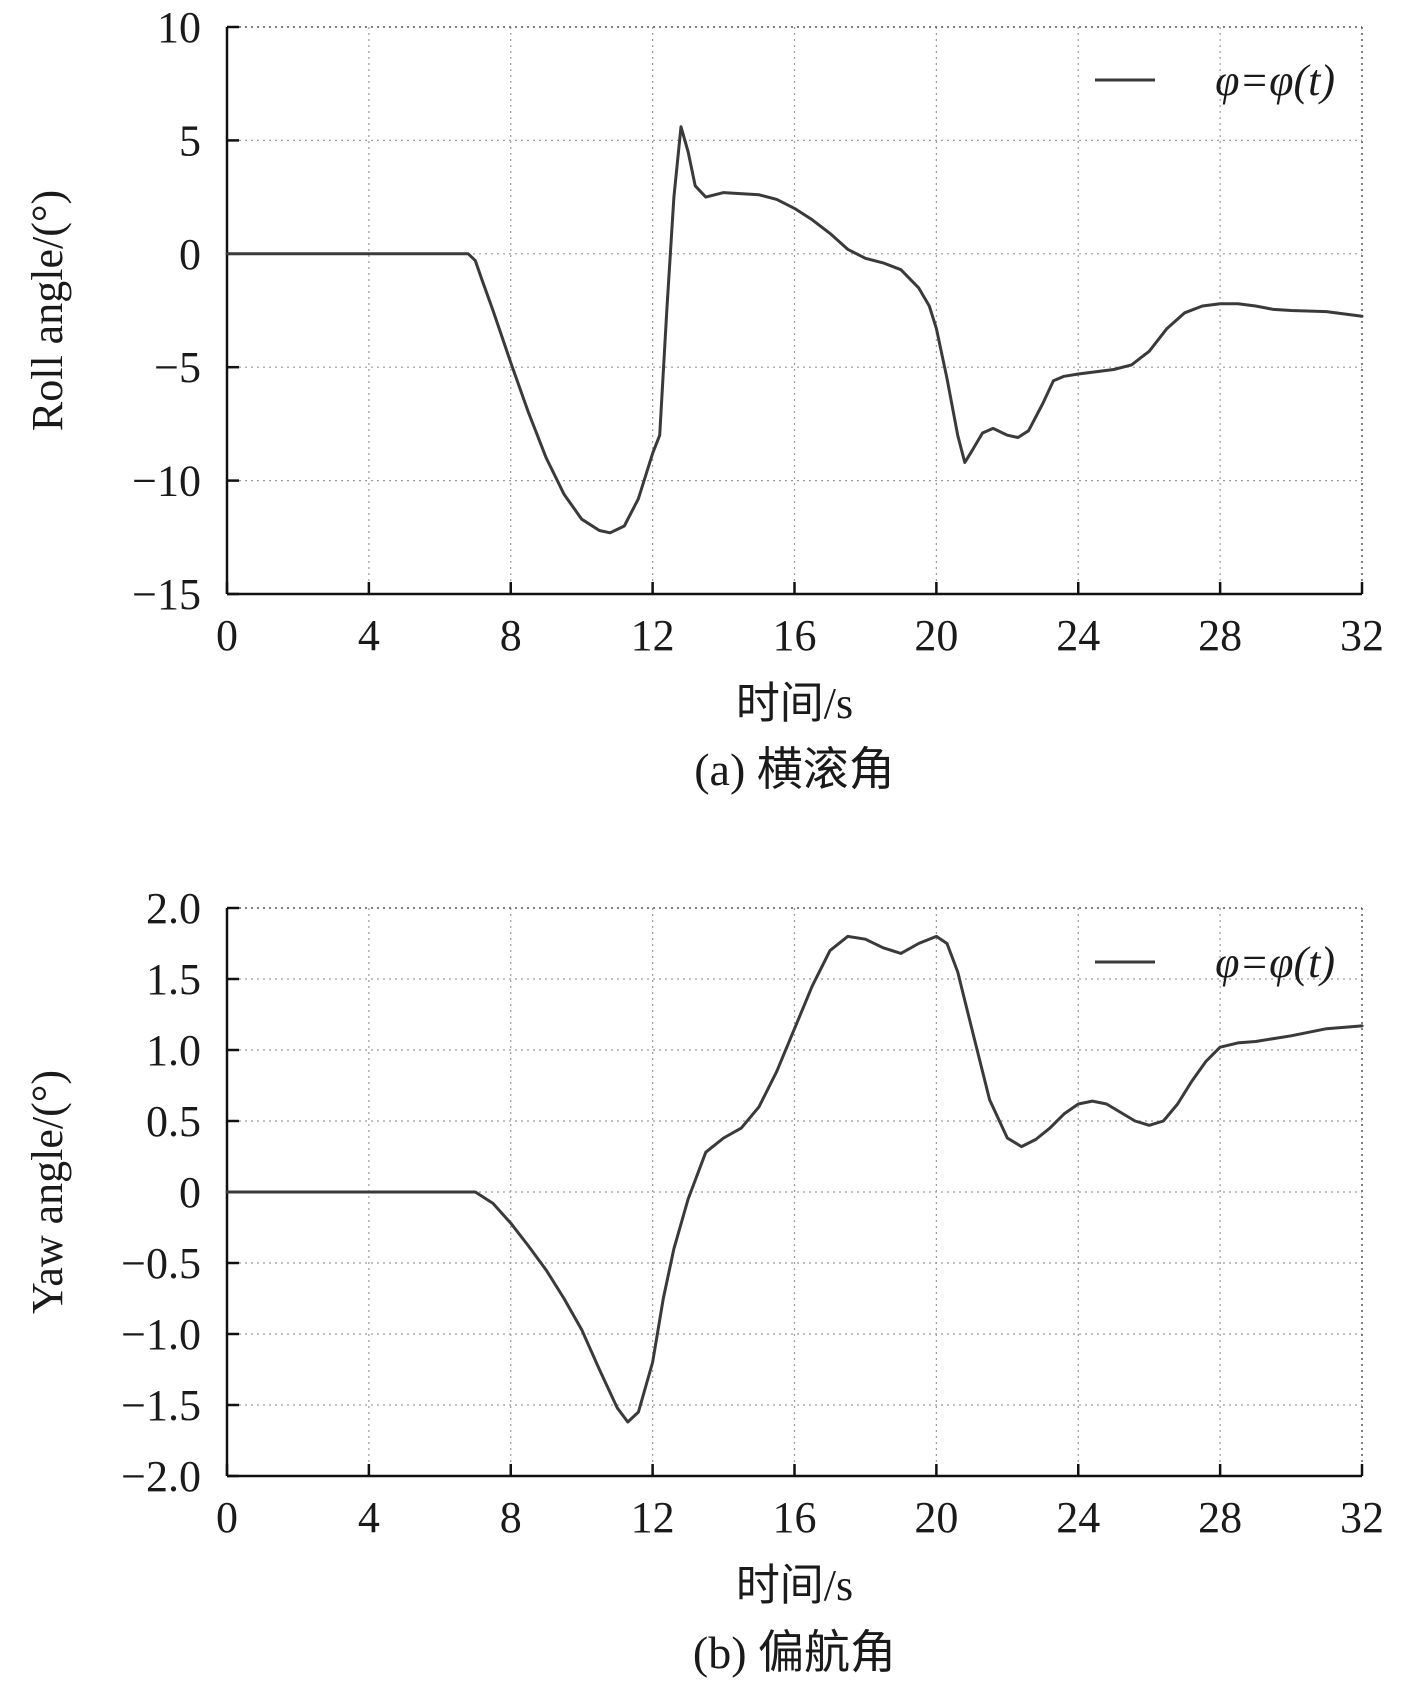  Describe the element at coordinates (161, 1476) in the screenshot. I see `y-tick-label: −2.0` at that location.